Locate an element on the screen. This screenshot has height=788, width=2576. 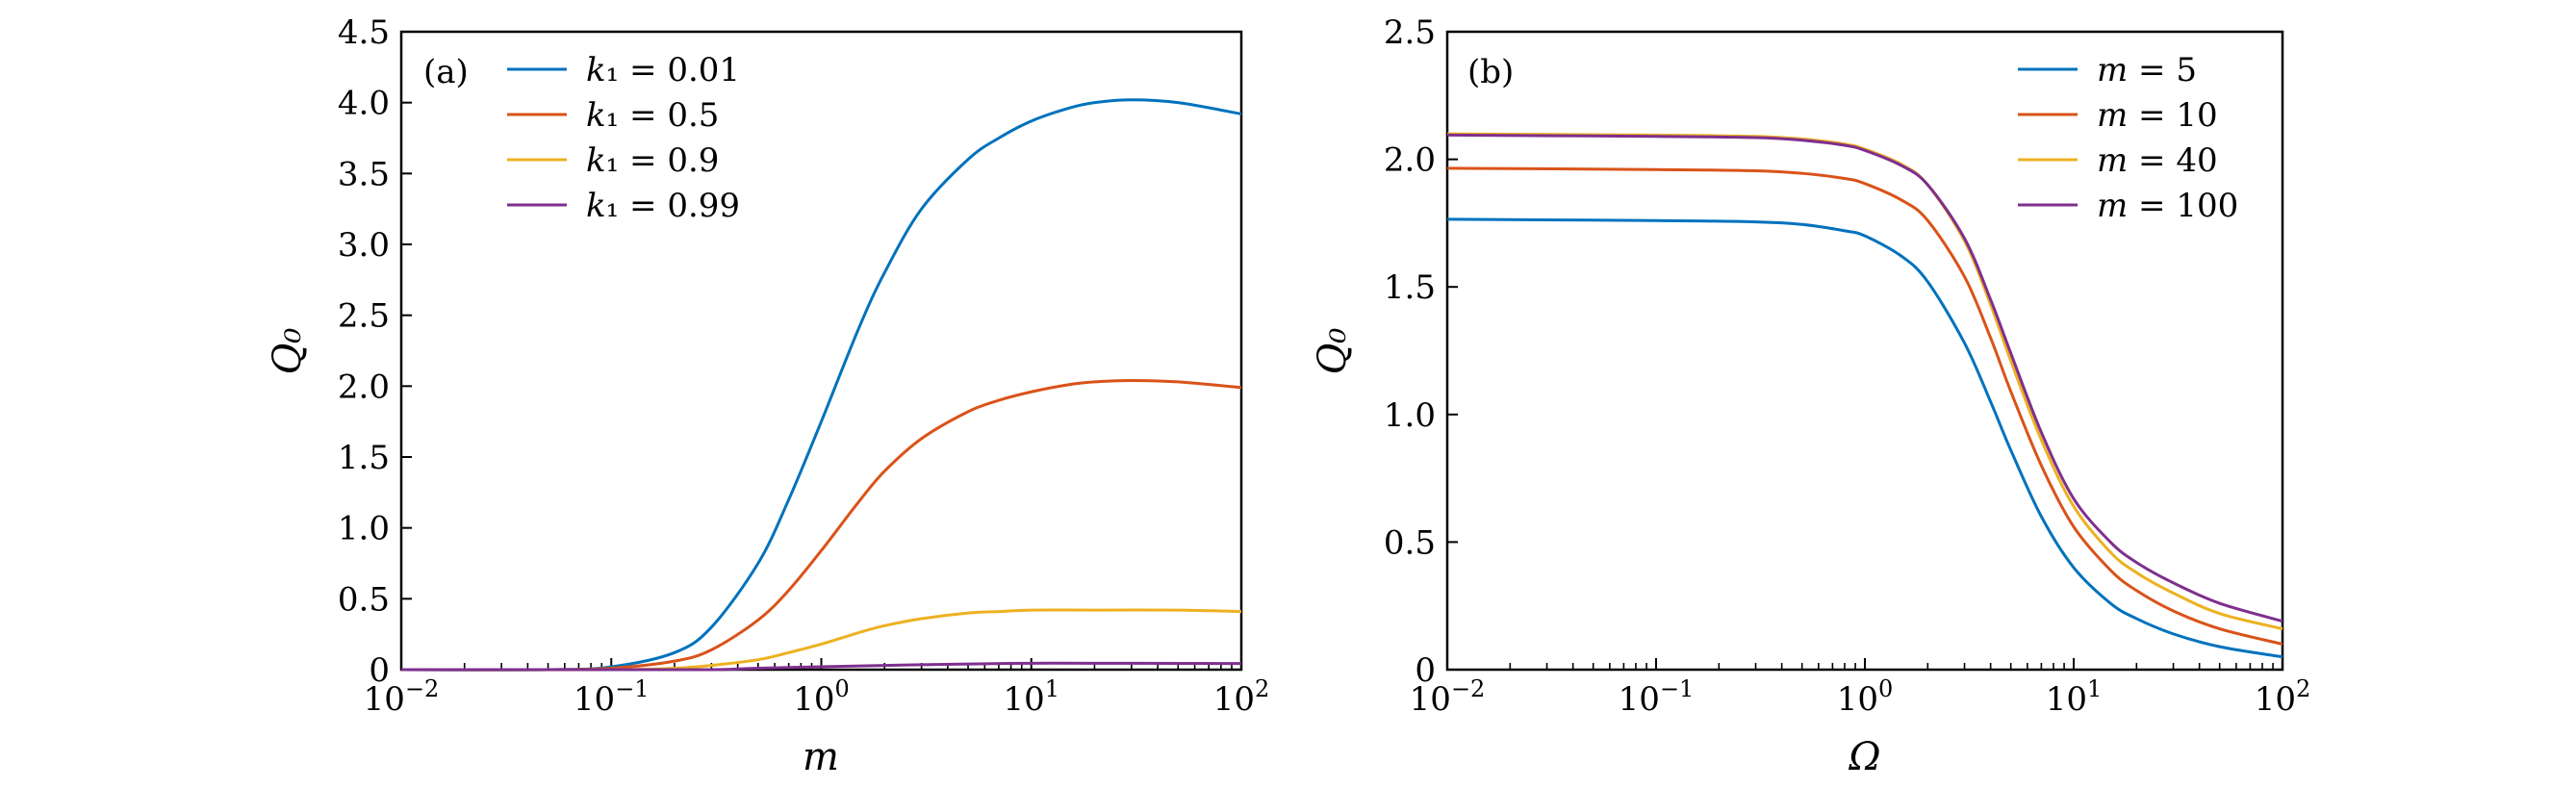
panel-b-y-axis-label: Q₀ is located at coordinates (1333, 352).